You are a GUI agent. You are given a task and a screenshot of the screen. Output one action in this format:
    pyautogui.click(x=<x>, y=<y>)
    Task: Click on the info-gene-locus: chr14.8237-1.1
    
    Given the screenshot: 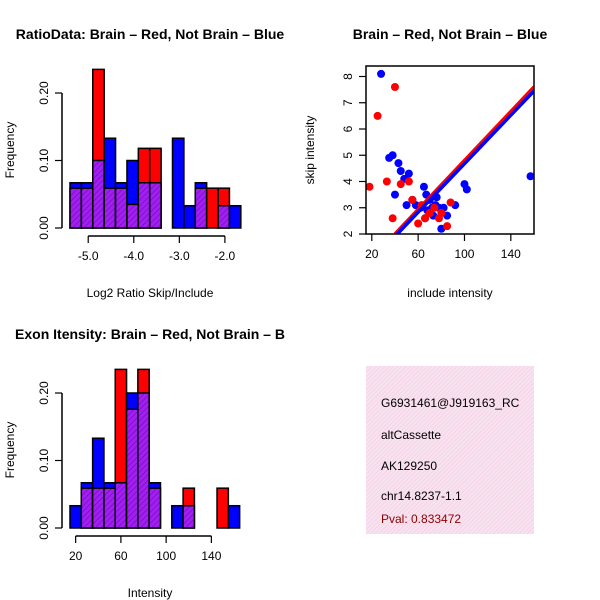 What is the action you would take?
    pyautogui.click(x=421, y=496)
    